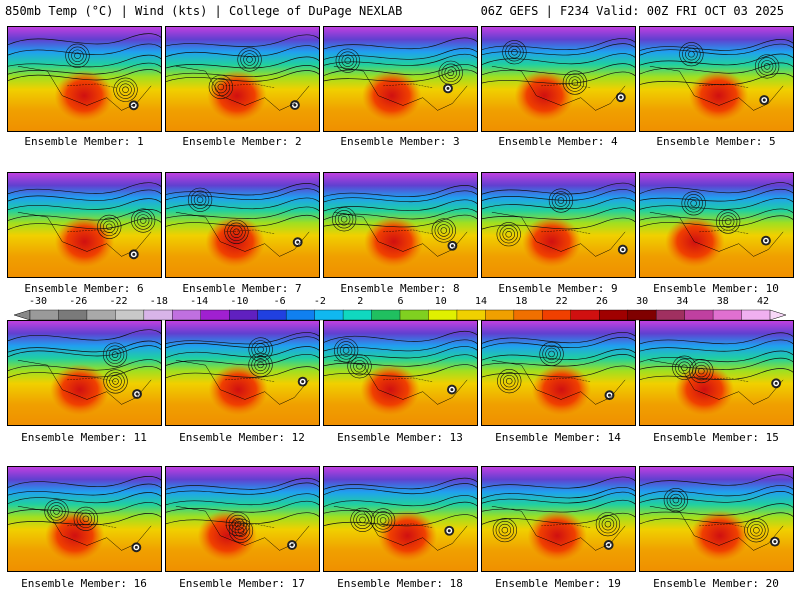 The width and height of the screenshot is (800, 600). Describe the element at coordinates (558, 583) in the screenshot. I see `ensemble-member-label: Ensemble Member: 19` at that location.